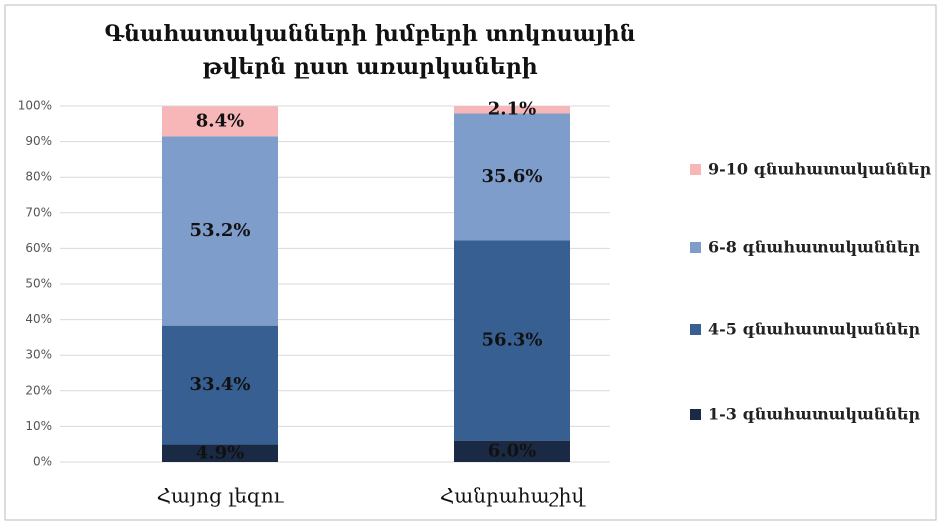  Describe the element at coordinates (38, 141) in the screenshot. I see `y-tick-label: 90%` at that location.